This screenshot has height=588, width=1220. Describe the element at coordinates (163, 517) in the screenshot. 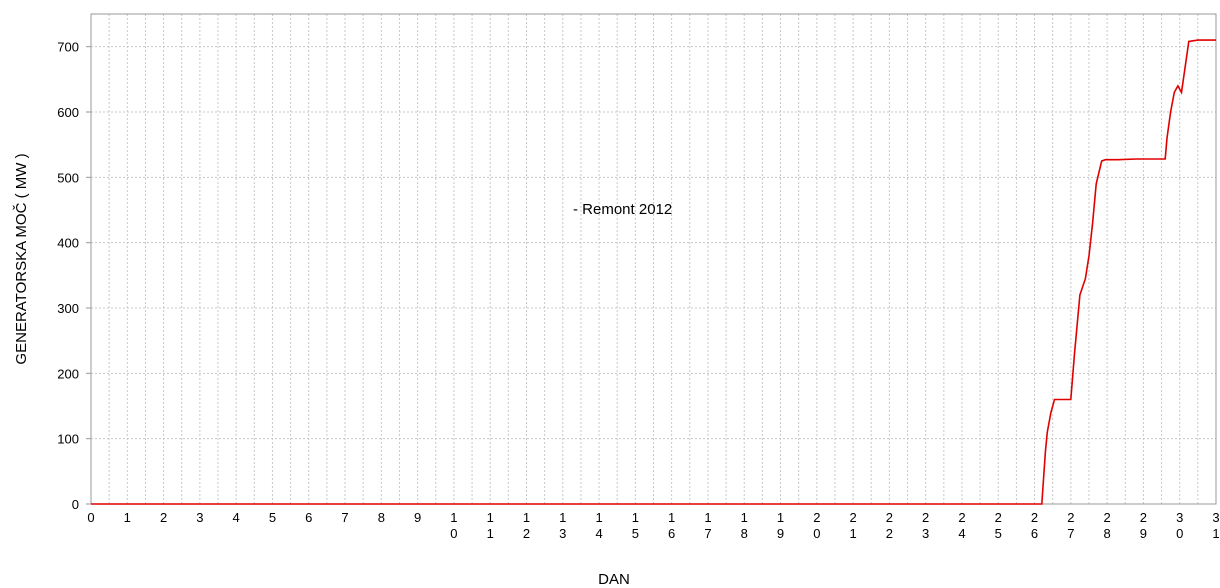

I see `x-tick-label: 2` at that location.